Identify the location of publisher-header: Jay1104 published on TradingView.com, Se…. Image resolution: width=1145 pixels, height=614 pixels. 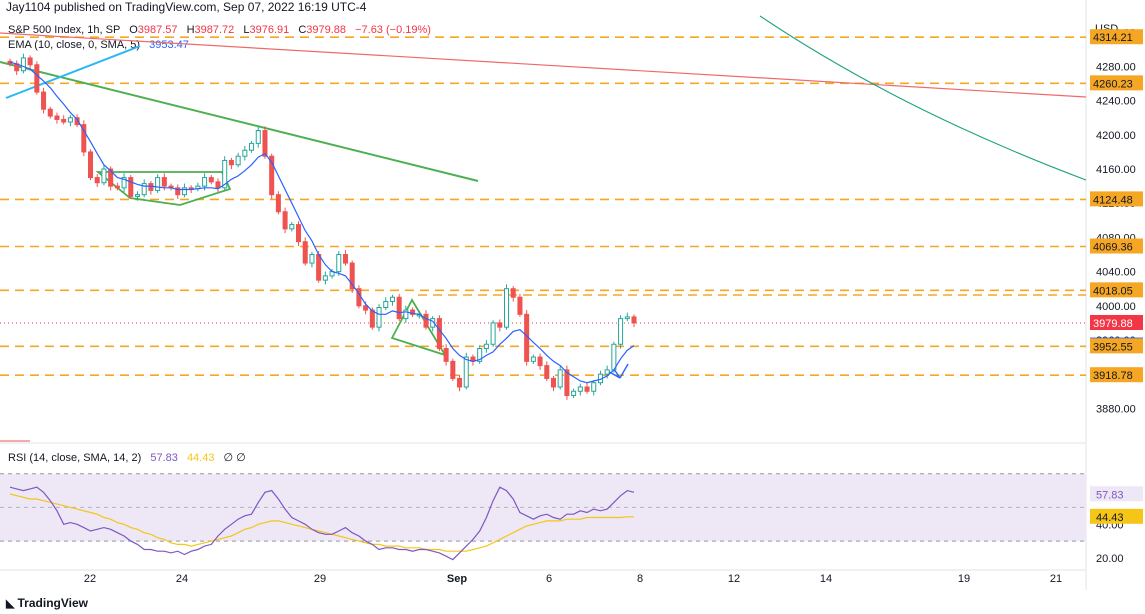
(186, 7).